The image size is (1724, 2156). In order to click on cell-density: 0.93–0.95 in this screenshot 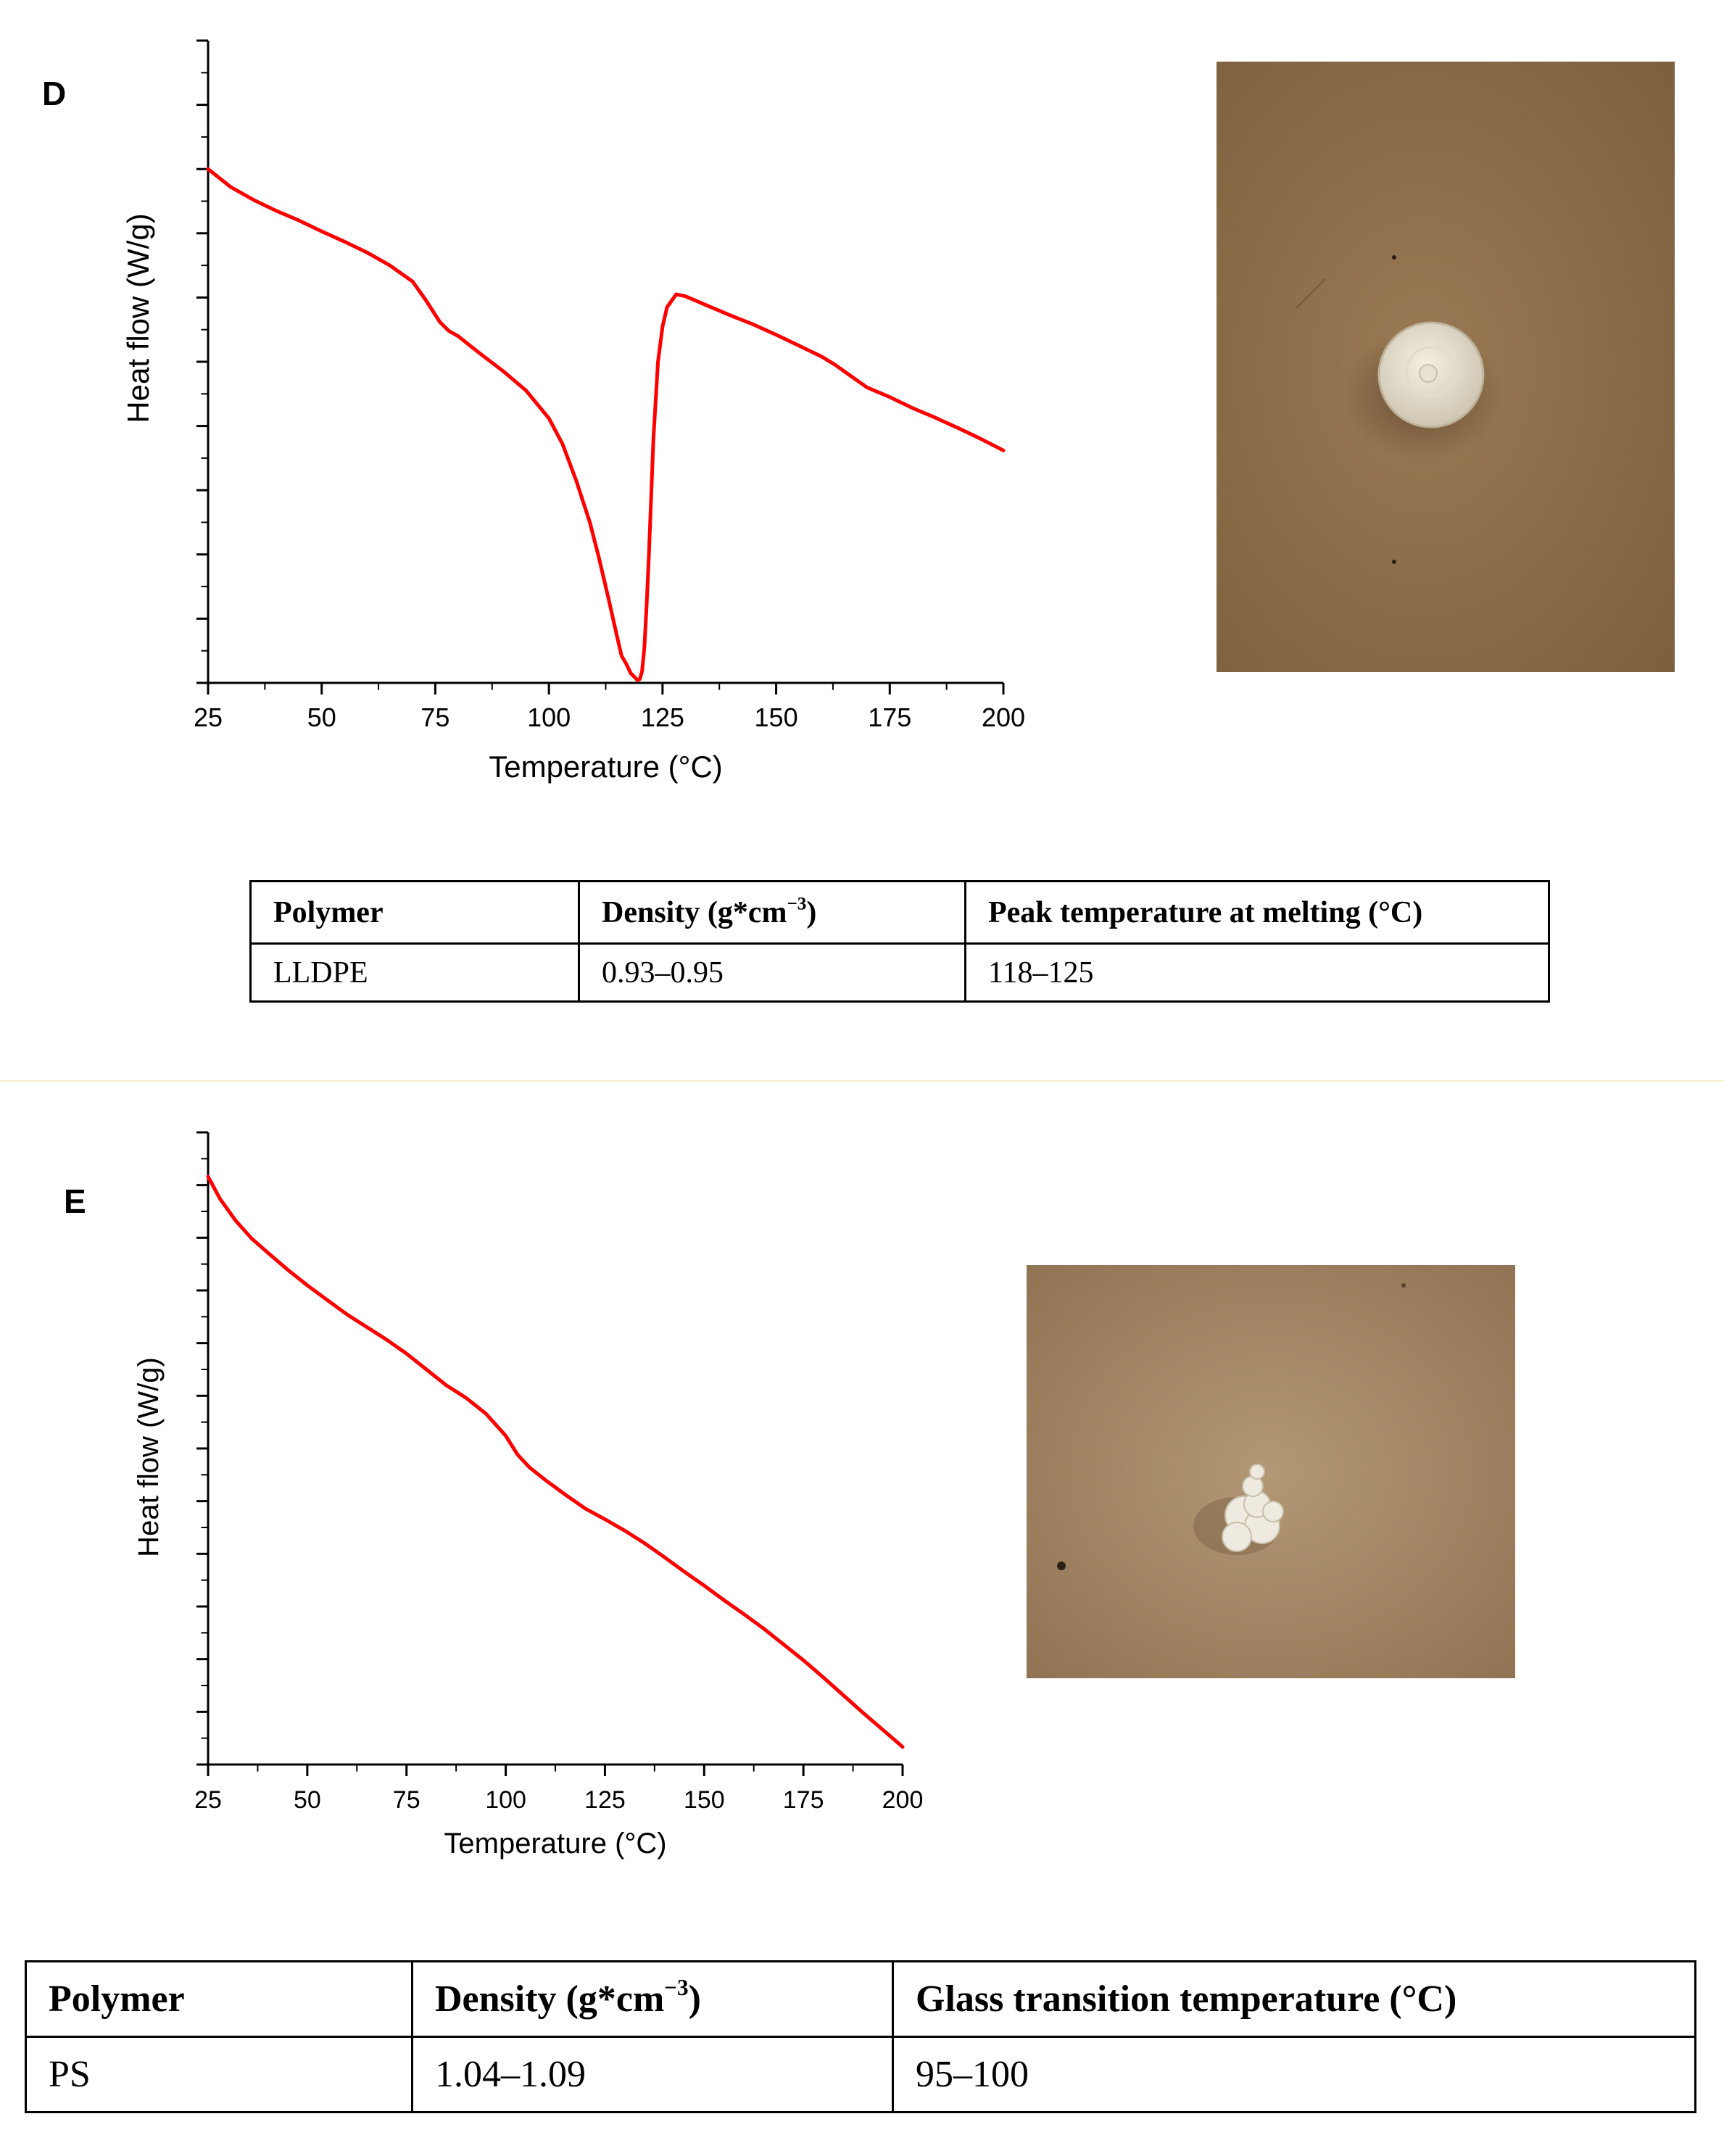, I will do `click(772, 972)`.